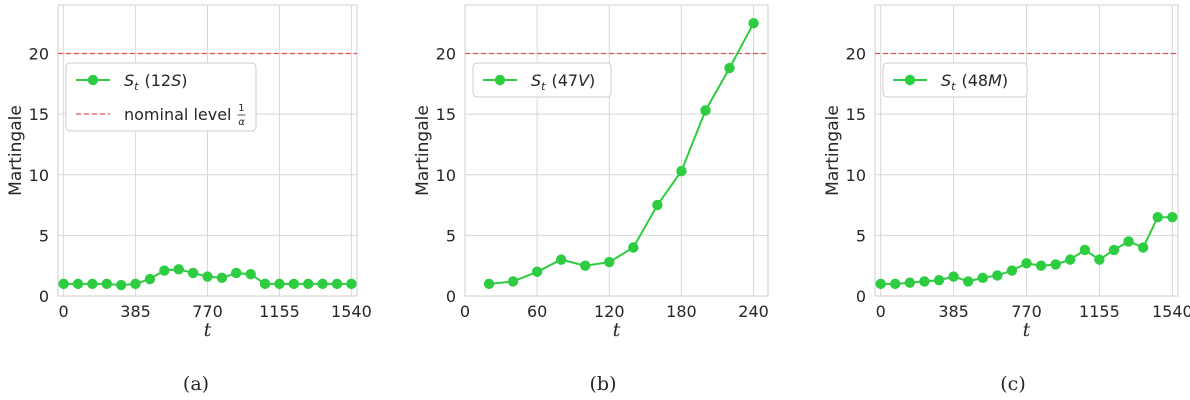 This screenshot has height=400, width=1190. What do you see at coordinates (161, 97) in the screenshot?
I see `legend: St (12S)nominal level 1α` at bounding box center [161, 97].